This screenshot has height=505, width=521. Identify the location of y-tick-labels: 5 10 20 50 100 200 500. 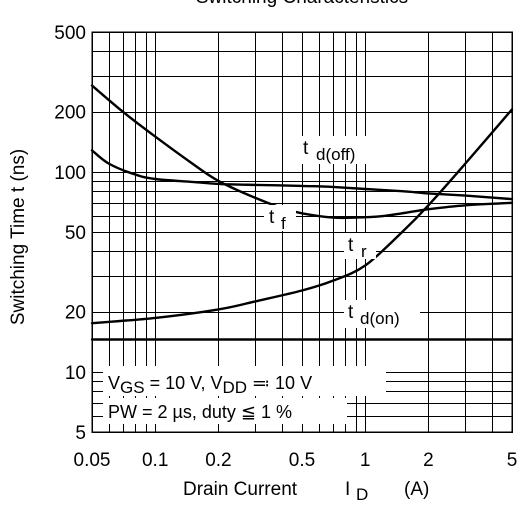
(70, 233).